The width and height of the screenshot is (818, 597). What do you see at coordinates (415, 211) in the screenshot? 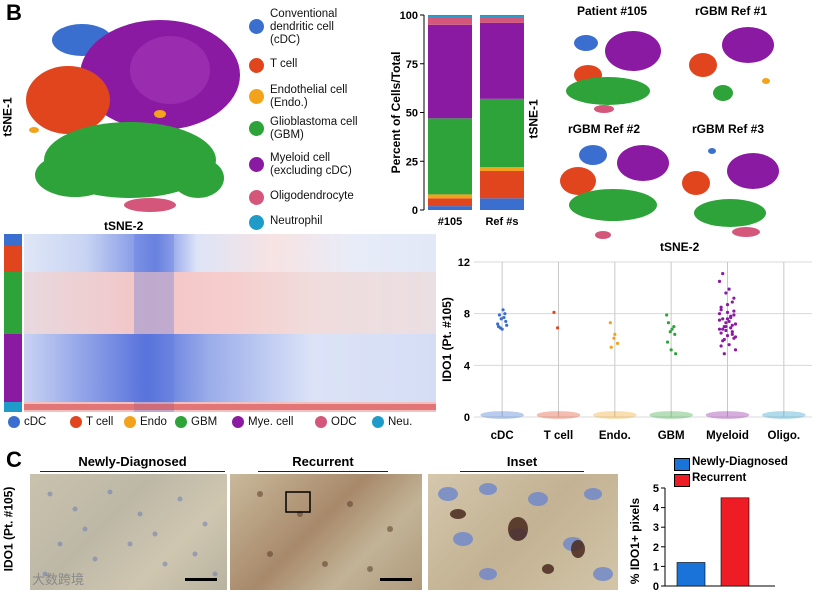
I see `stack-ytick-label-0: 0` at bounding box center [415, 211].